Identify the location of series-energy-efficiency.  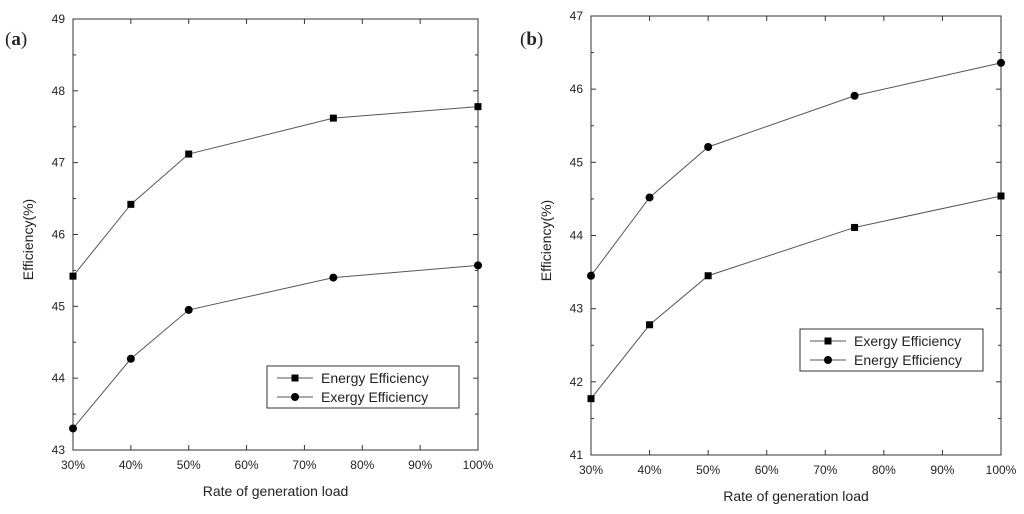
(275, 191).